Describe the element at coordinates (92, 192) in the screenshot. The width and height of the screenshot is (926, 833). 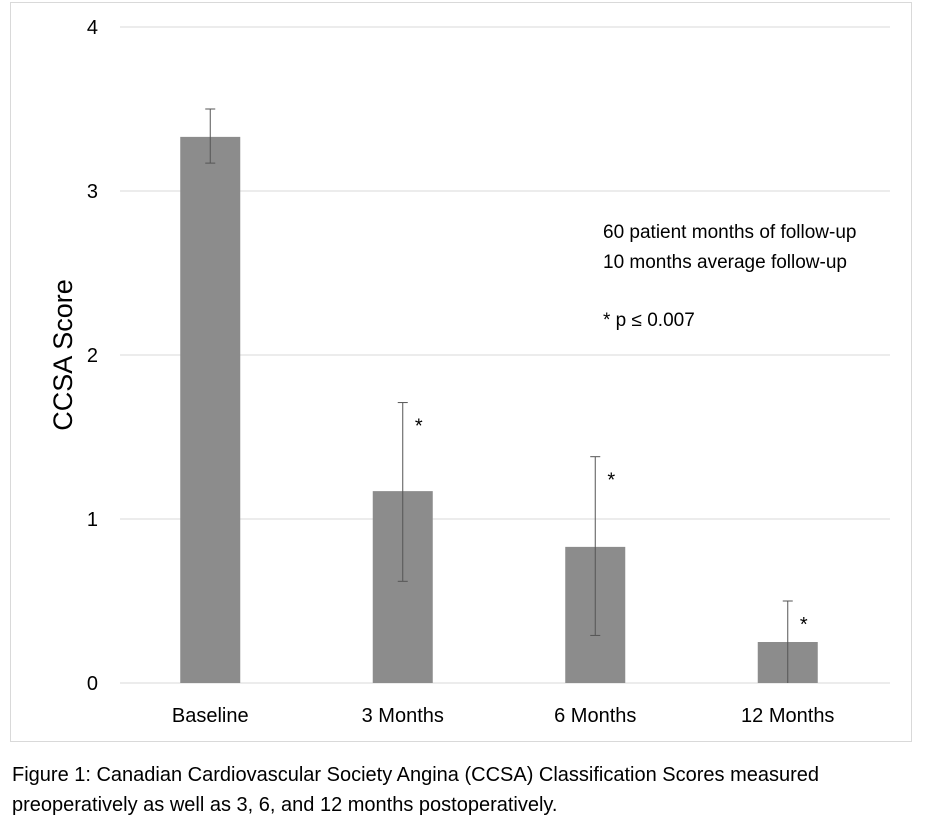
I see `y-tick-label: 3` at that location.